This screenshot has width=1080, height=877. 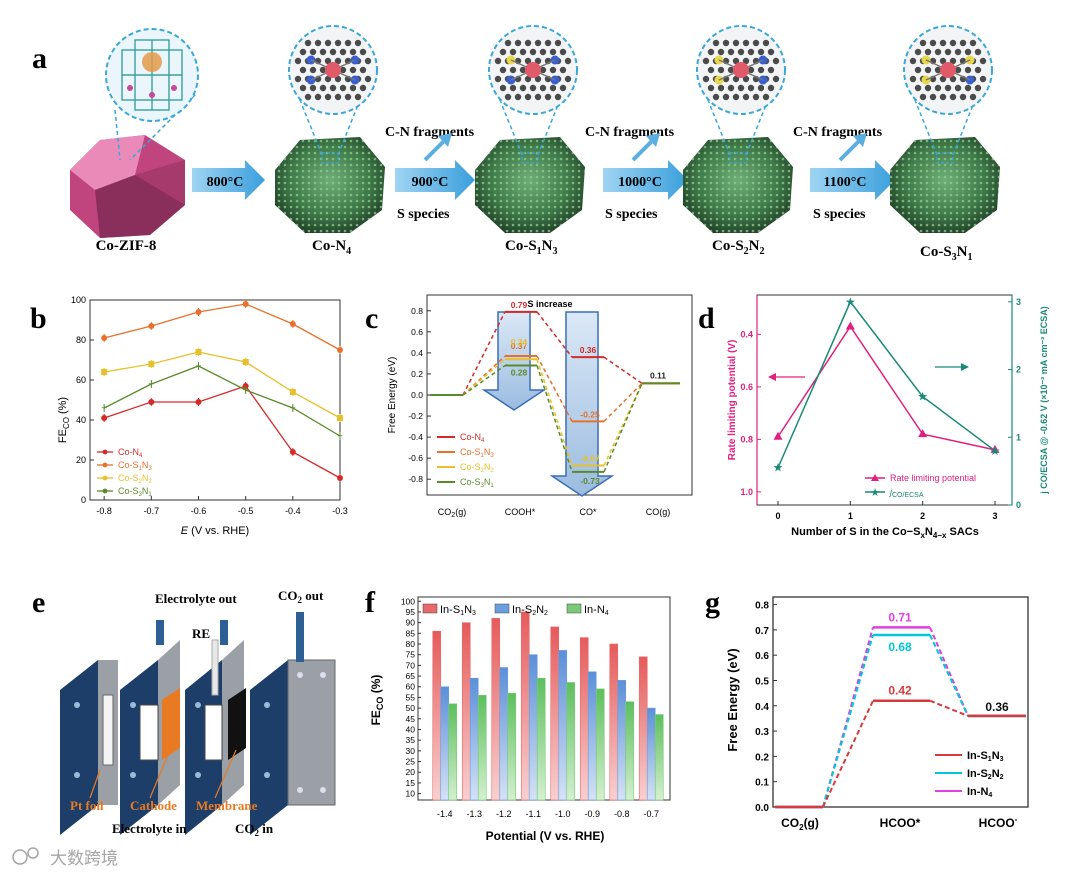 What do you see at coordinates (631, 214) in the screenshot?
I see `s-species-2: S species` at bounding box center [631, 214].